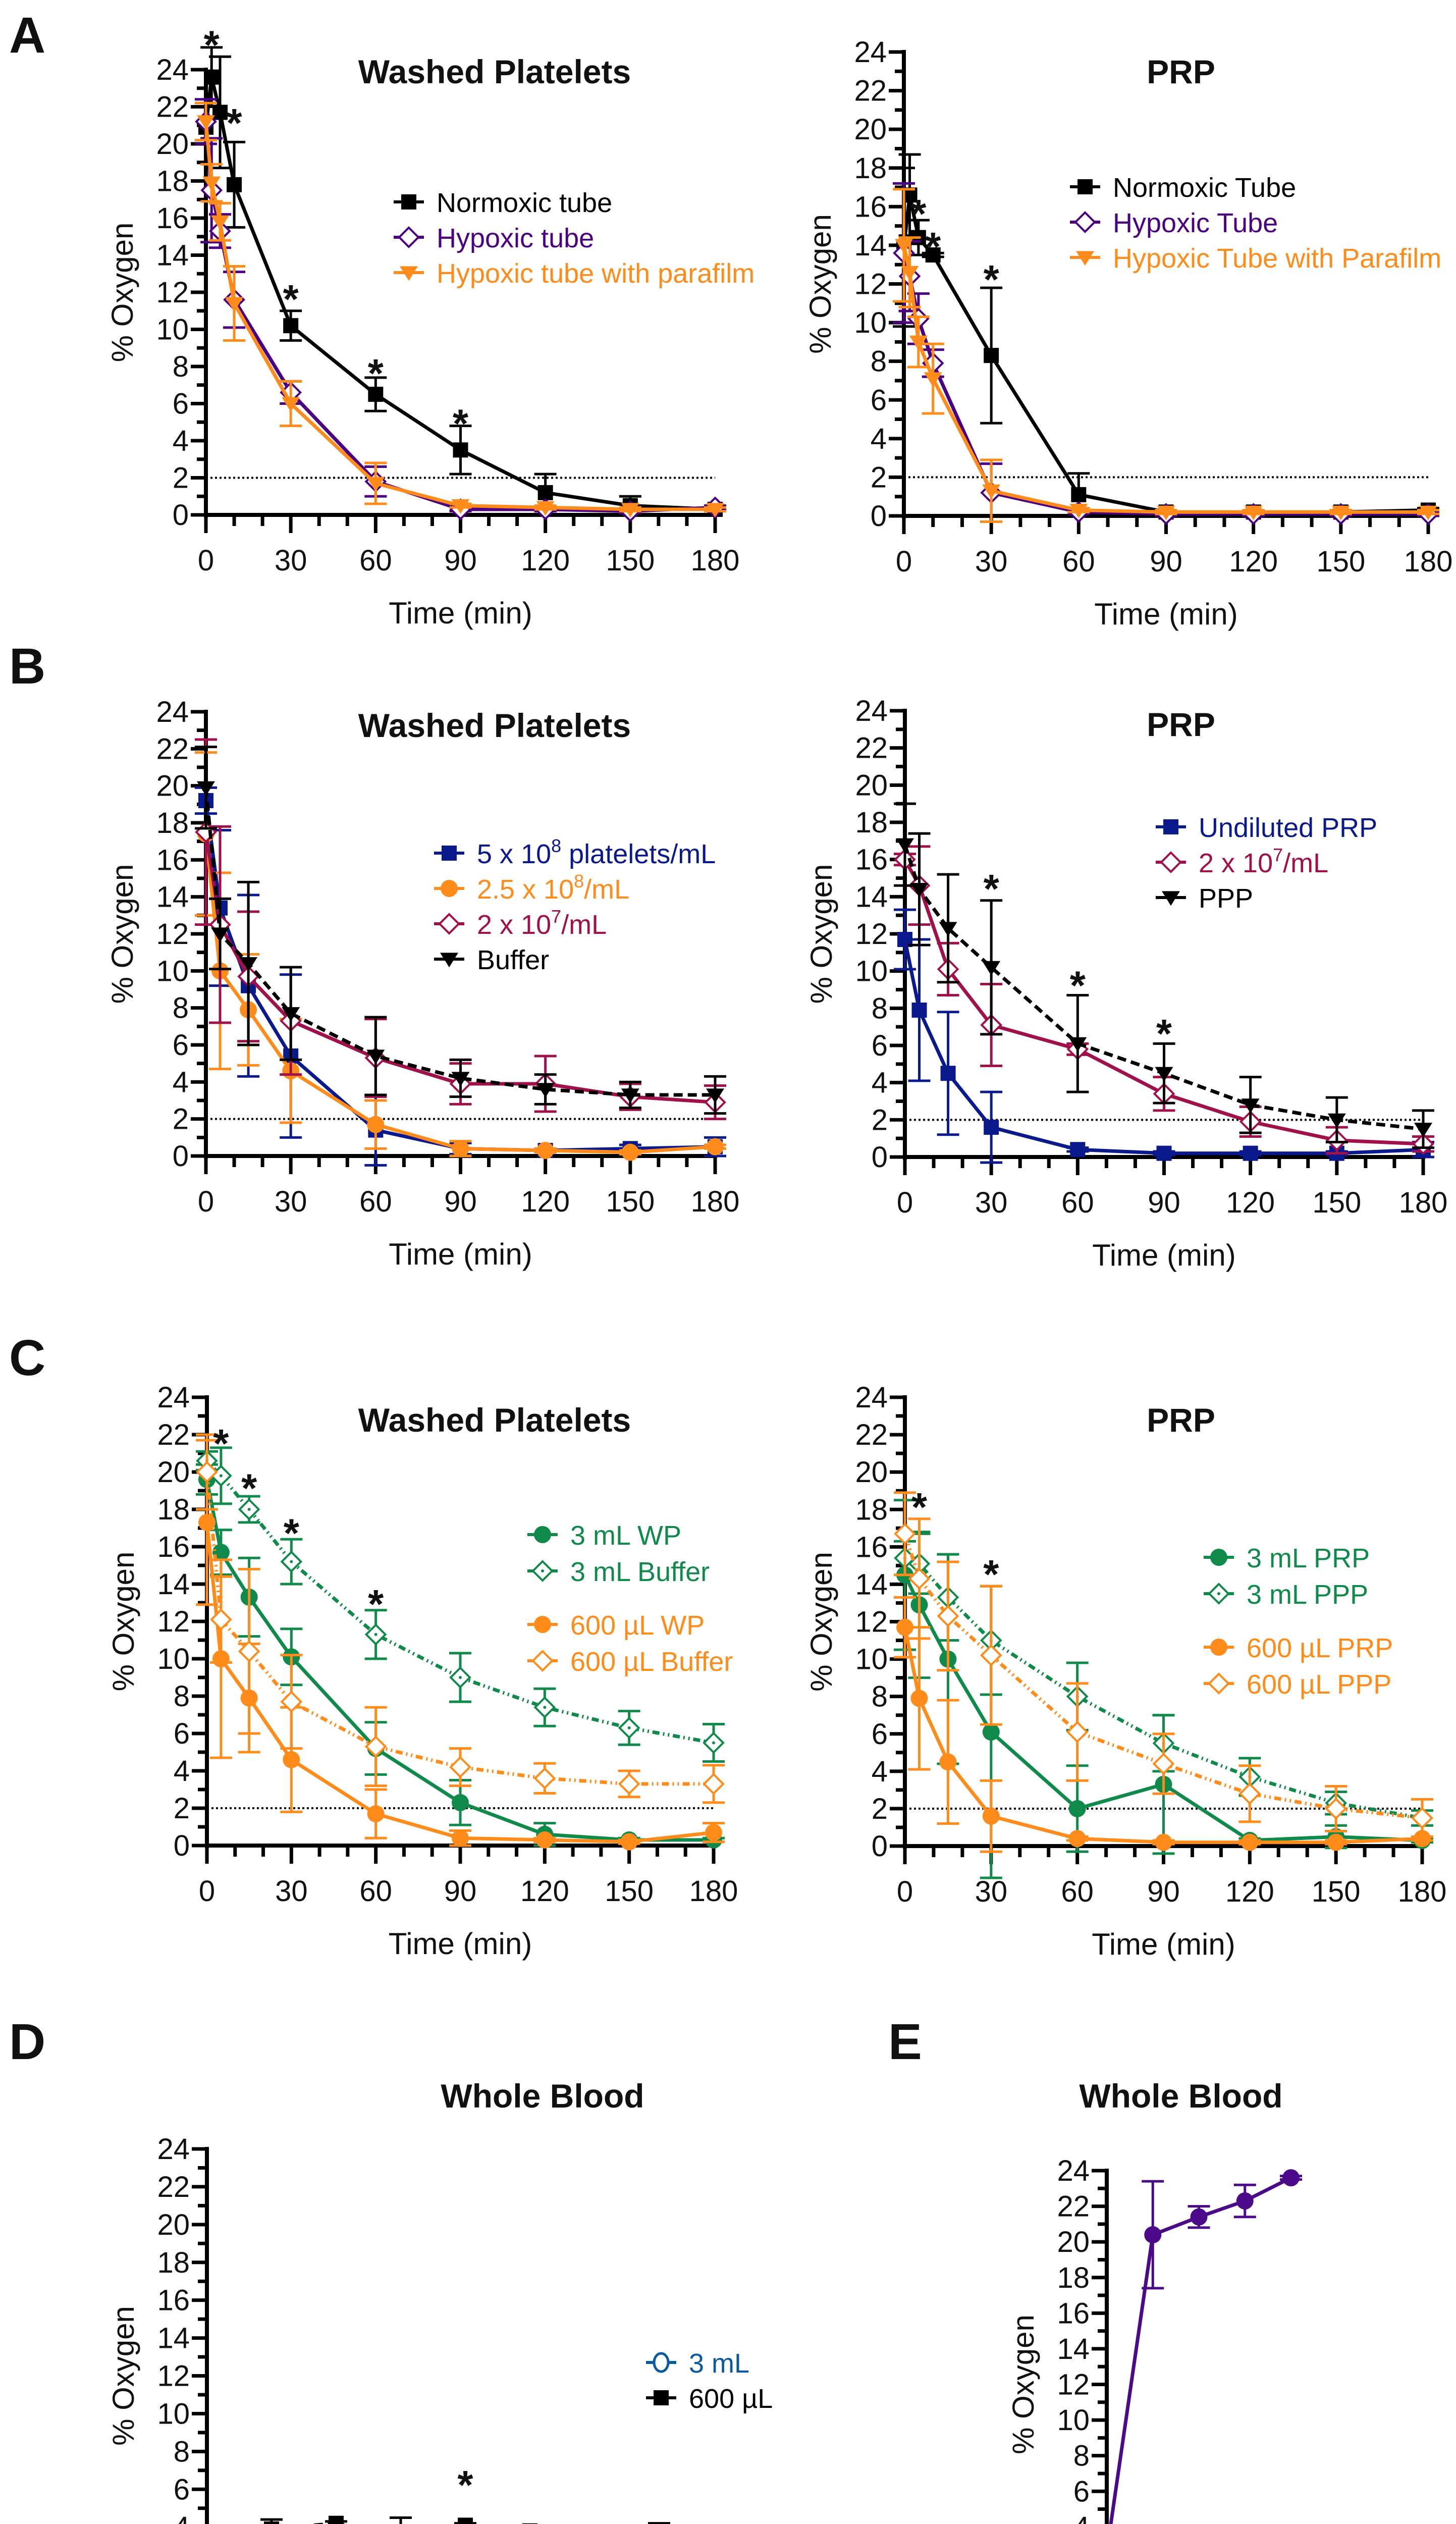 This screenshot has height=2524, width=1456. I want to click on panel-letter-d: D, so click(27, 2042).